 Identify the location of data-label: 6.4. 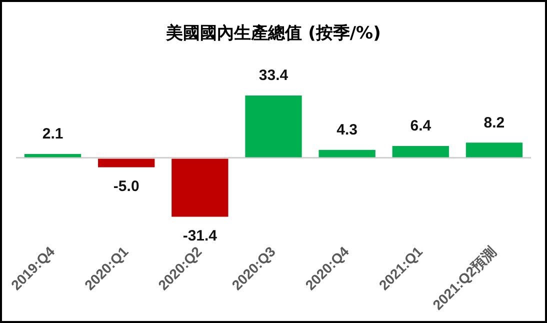
(421, 126).